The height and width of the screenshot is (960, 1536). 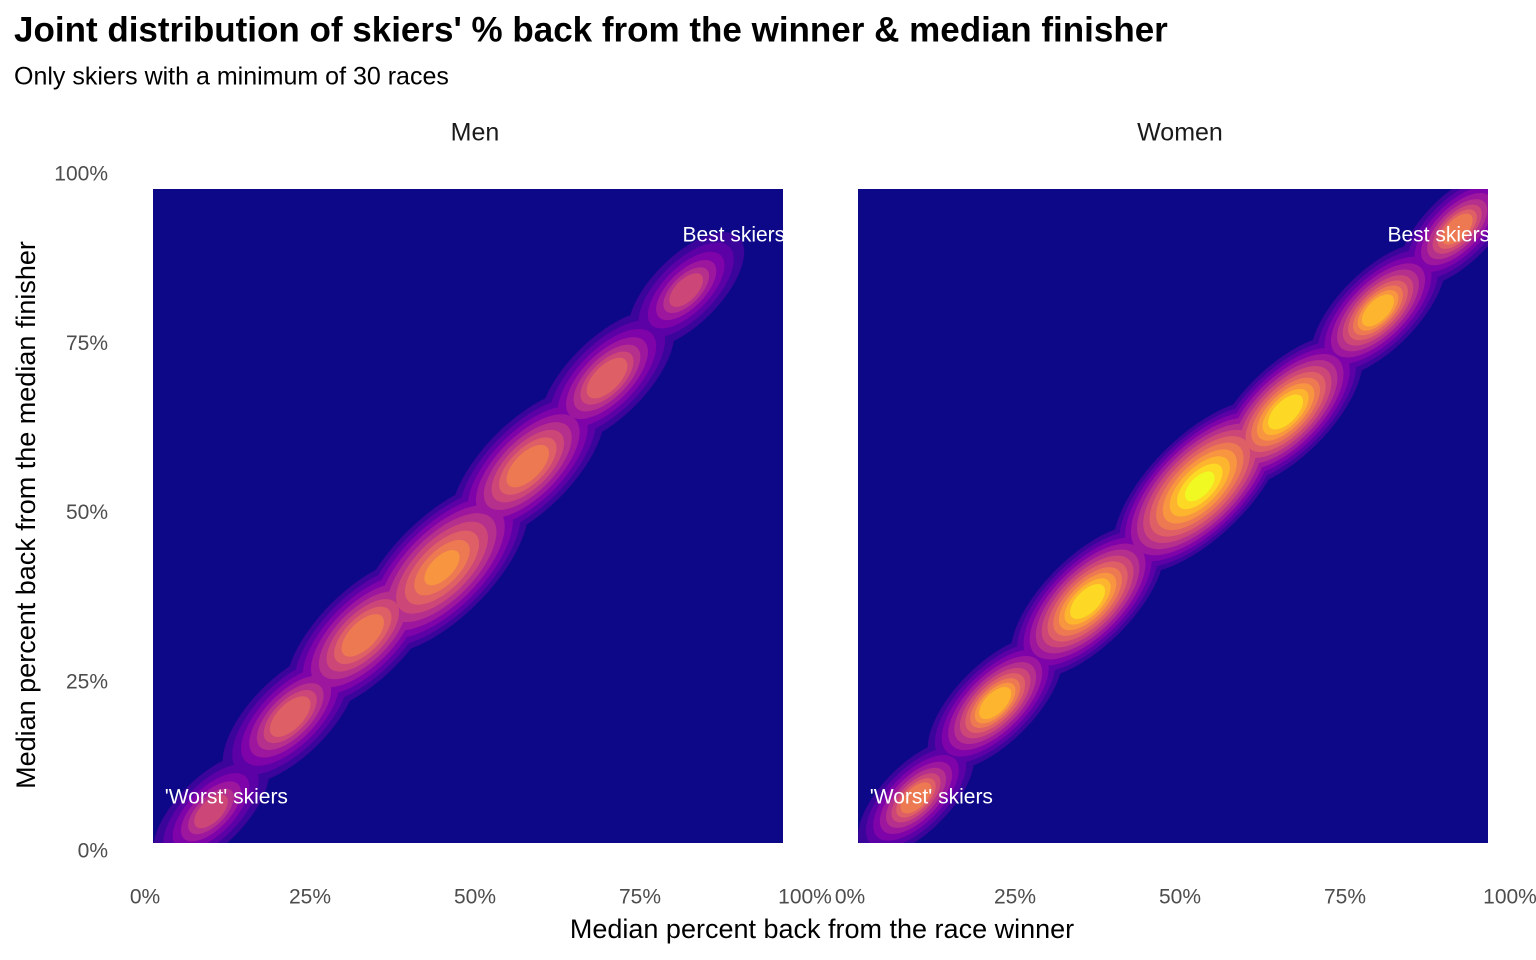 What do you see at coordinates (93, 851) in the screenshot?
I see `y-tick-label: 0%` at bounding box center [93, 851].